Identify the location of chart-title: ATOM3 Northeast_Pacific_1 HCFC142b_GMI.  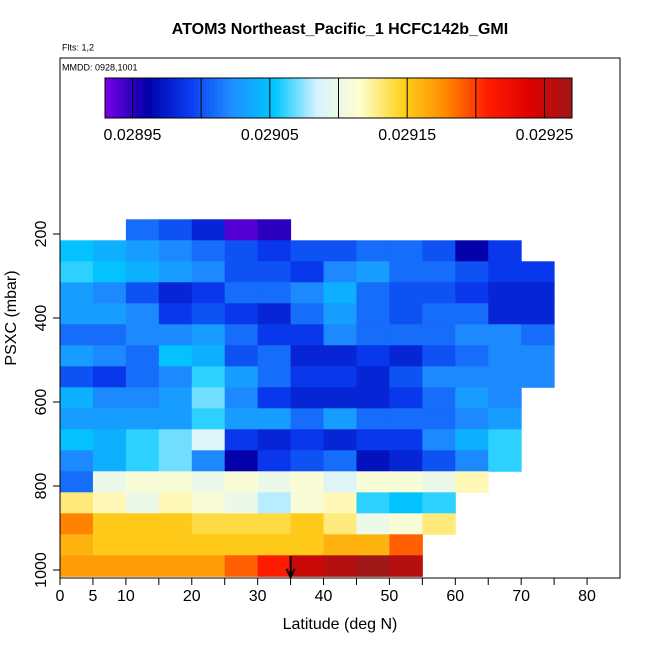
(340, 29).